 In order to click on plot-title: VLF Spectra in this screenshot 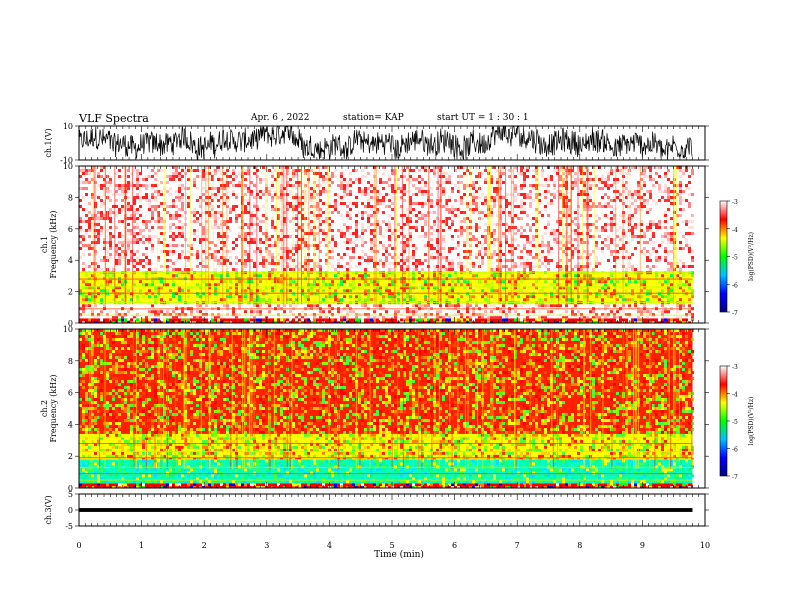, I will do `click(114, 118)`.